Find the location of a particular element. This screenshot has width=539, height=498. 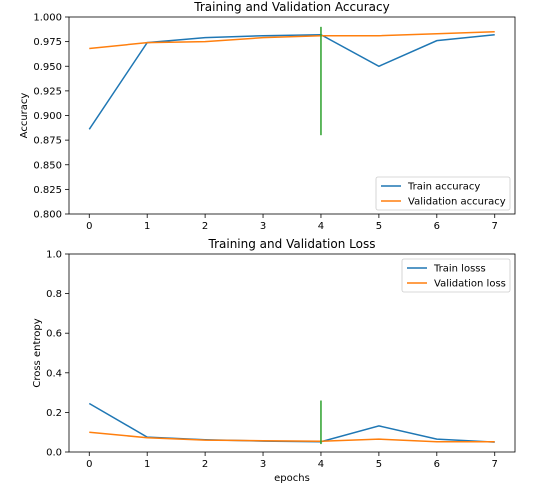

y-tick-label: 0.4 is located at coordinates (54, 373).